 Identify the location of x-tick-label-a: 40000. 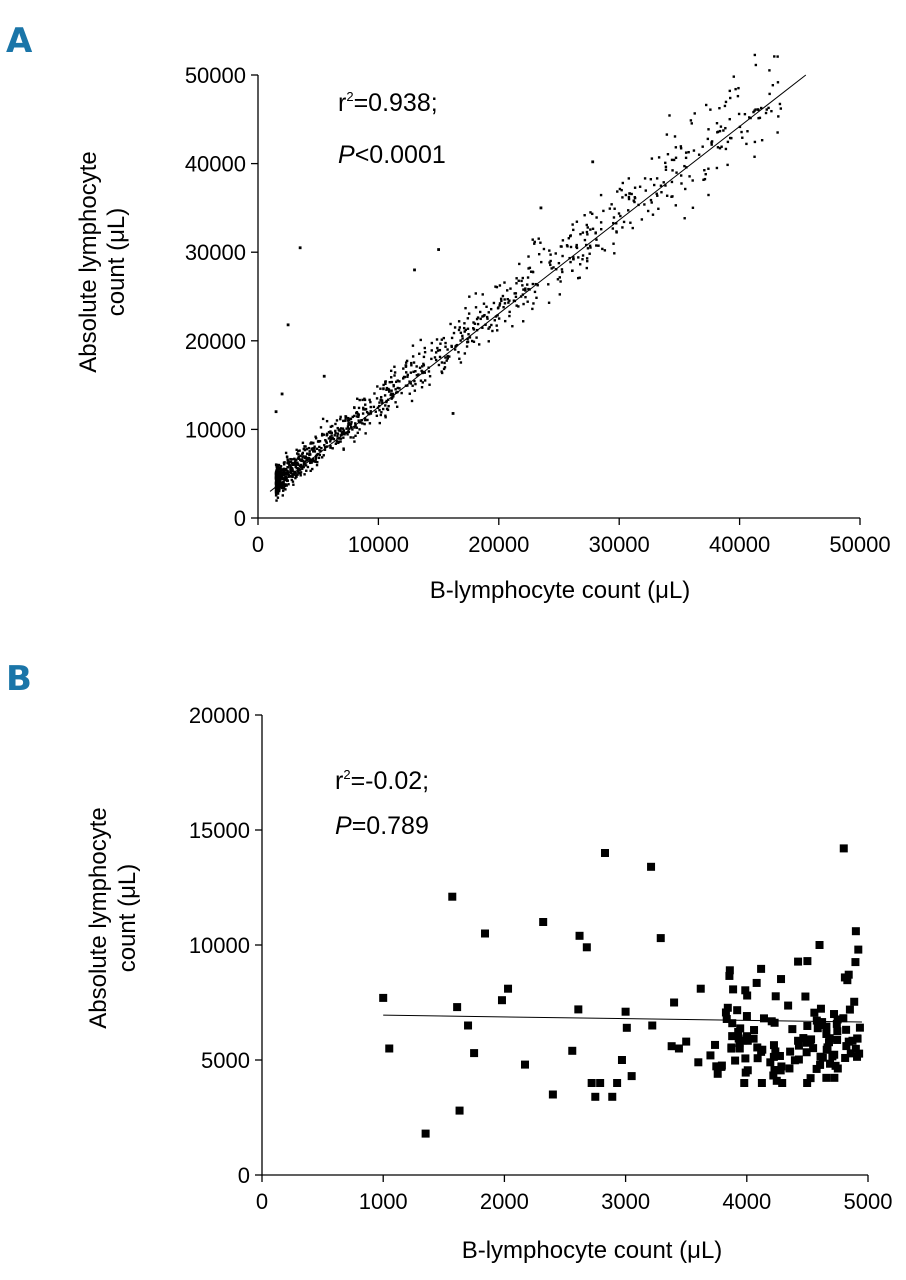
(739, 544).